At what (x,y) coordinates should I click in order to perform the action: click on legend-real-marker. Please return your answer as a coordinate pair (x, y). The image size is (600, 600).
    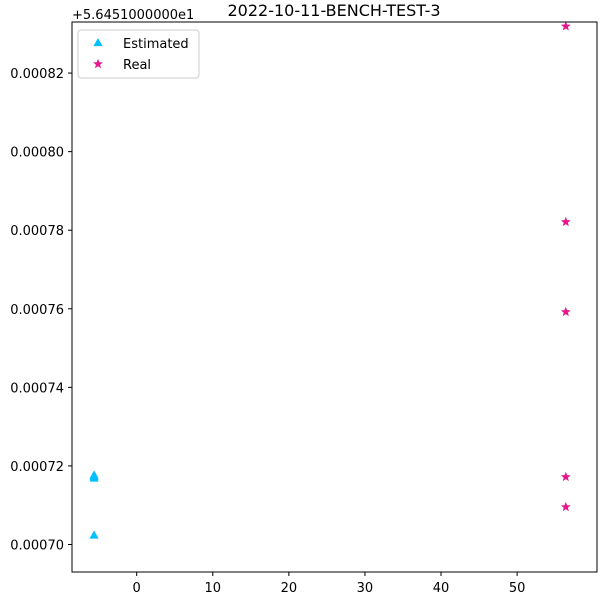
    Looking at the image, I should click on (98, 63).